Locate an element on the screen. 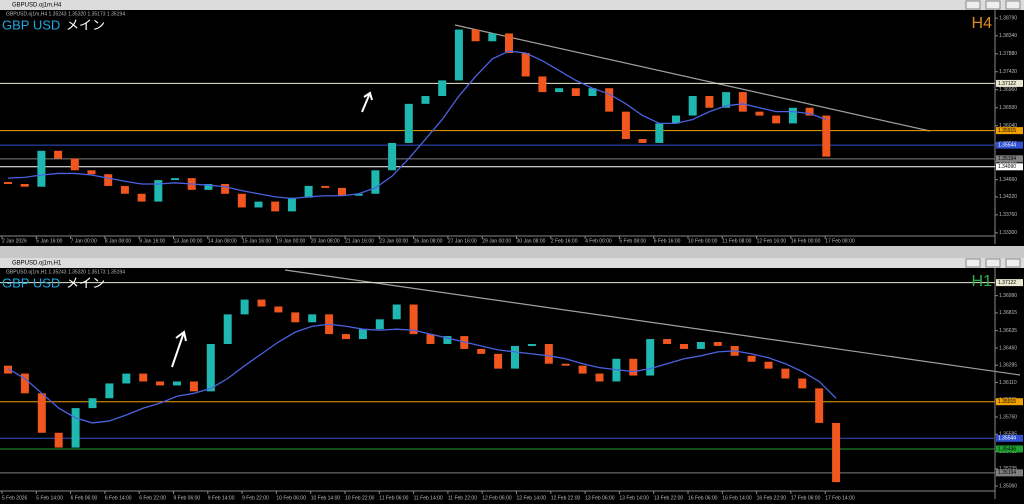 The height and width of the screenshot is (504, 1024). y-tick-label: 1.36460 is located at coordinates (1008, 348).